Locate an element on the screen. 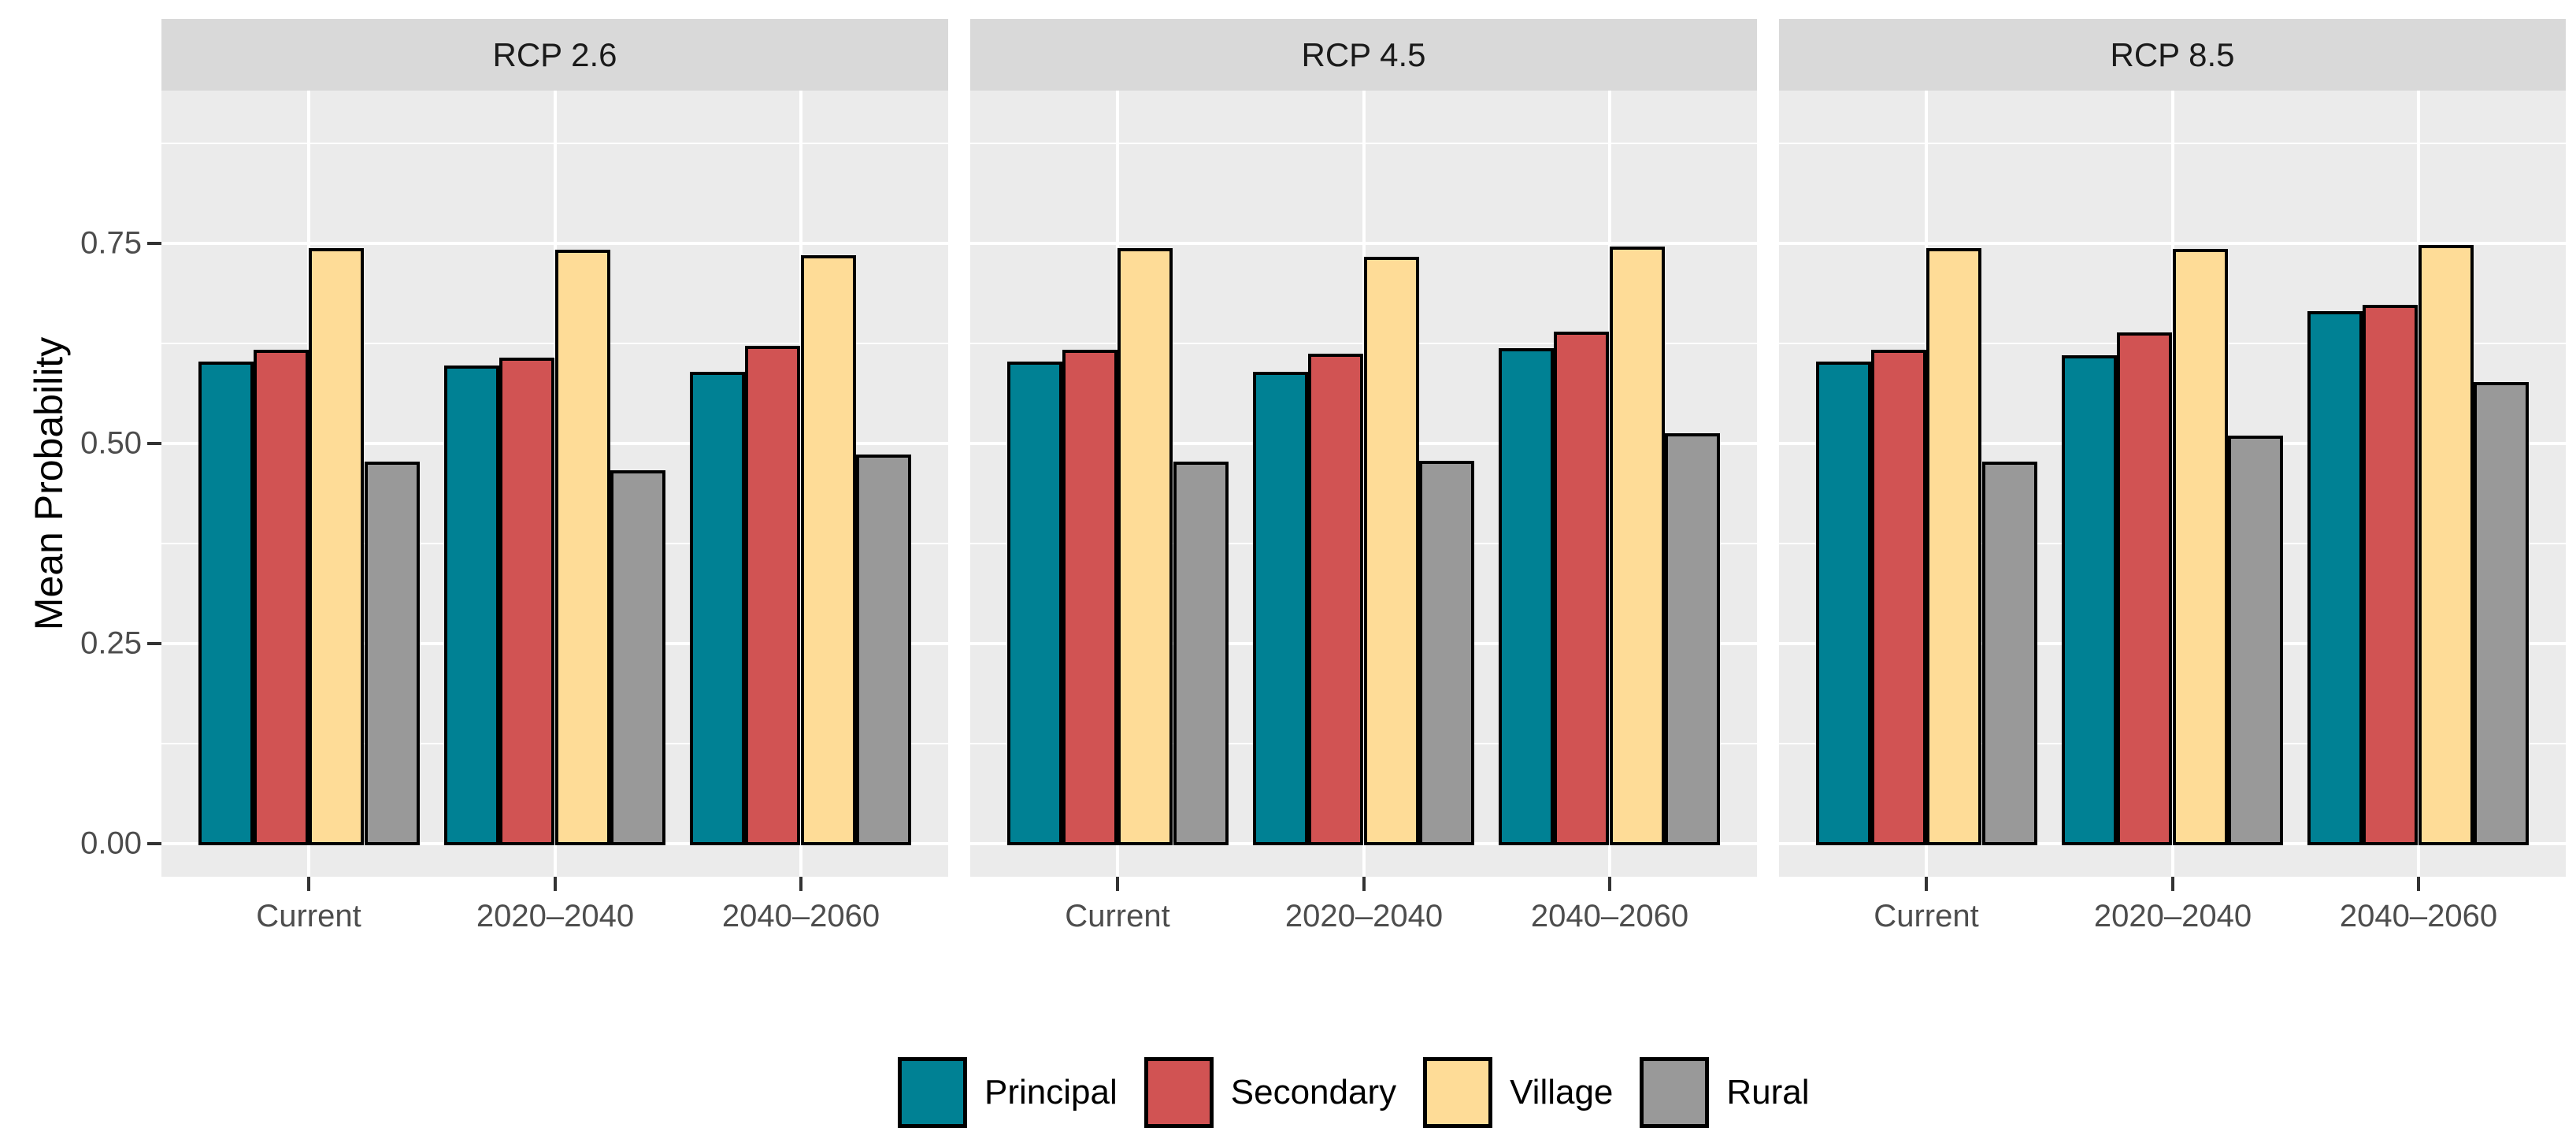 This screenshot has width=2576, height=1143. legend-label: Rural is located at coordinates (1768, 1092).